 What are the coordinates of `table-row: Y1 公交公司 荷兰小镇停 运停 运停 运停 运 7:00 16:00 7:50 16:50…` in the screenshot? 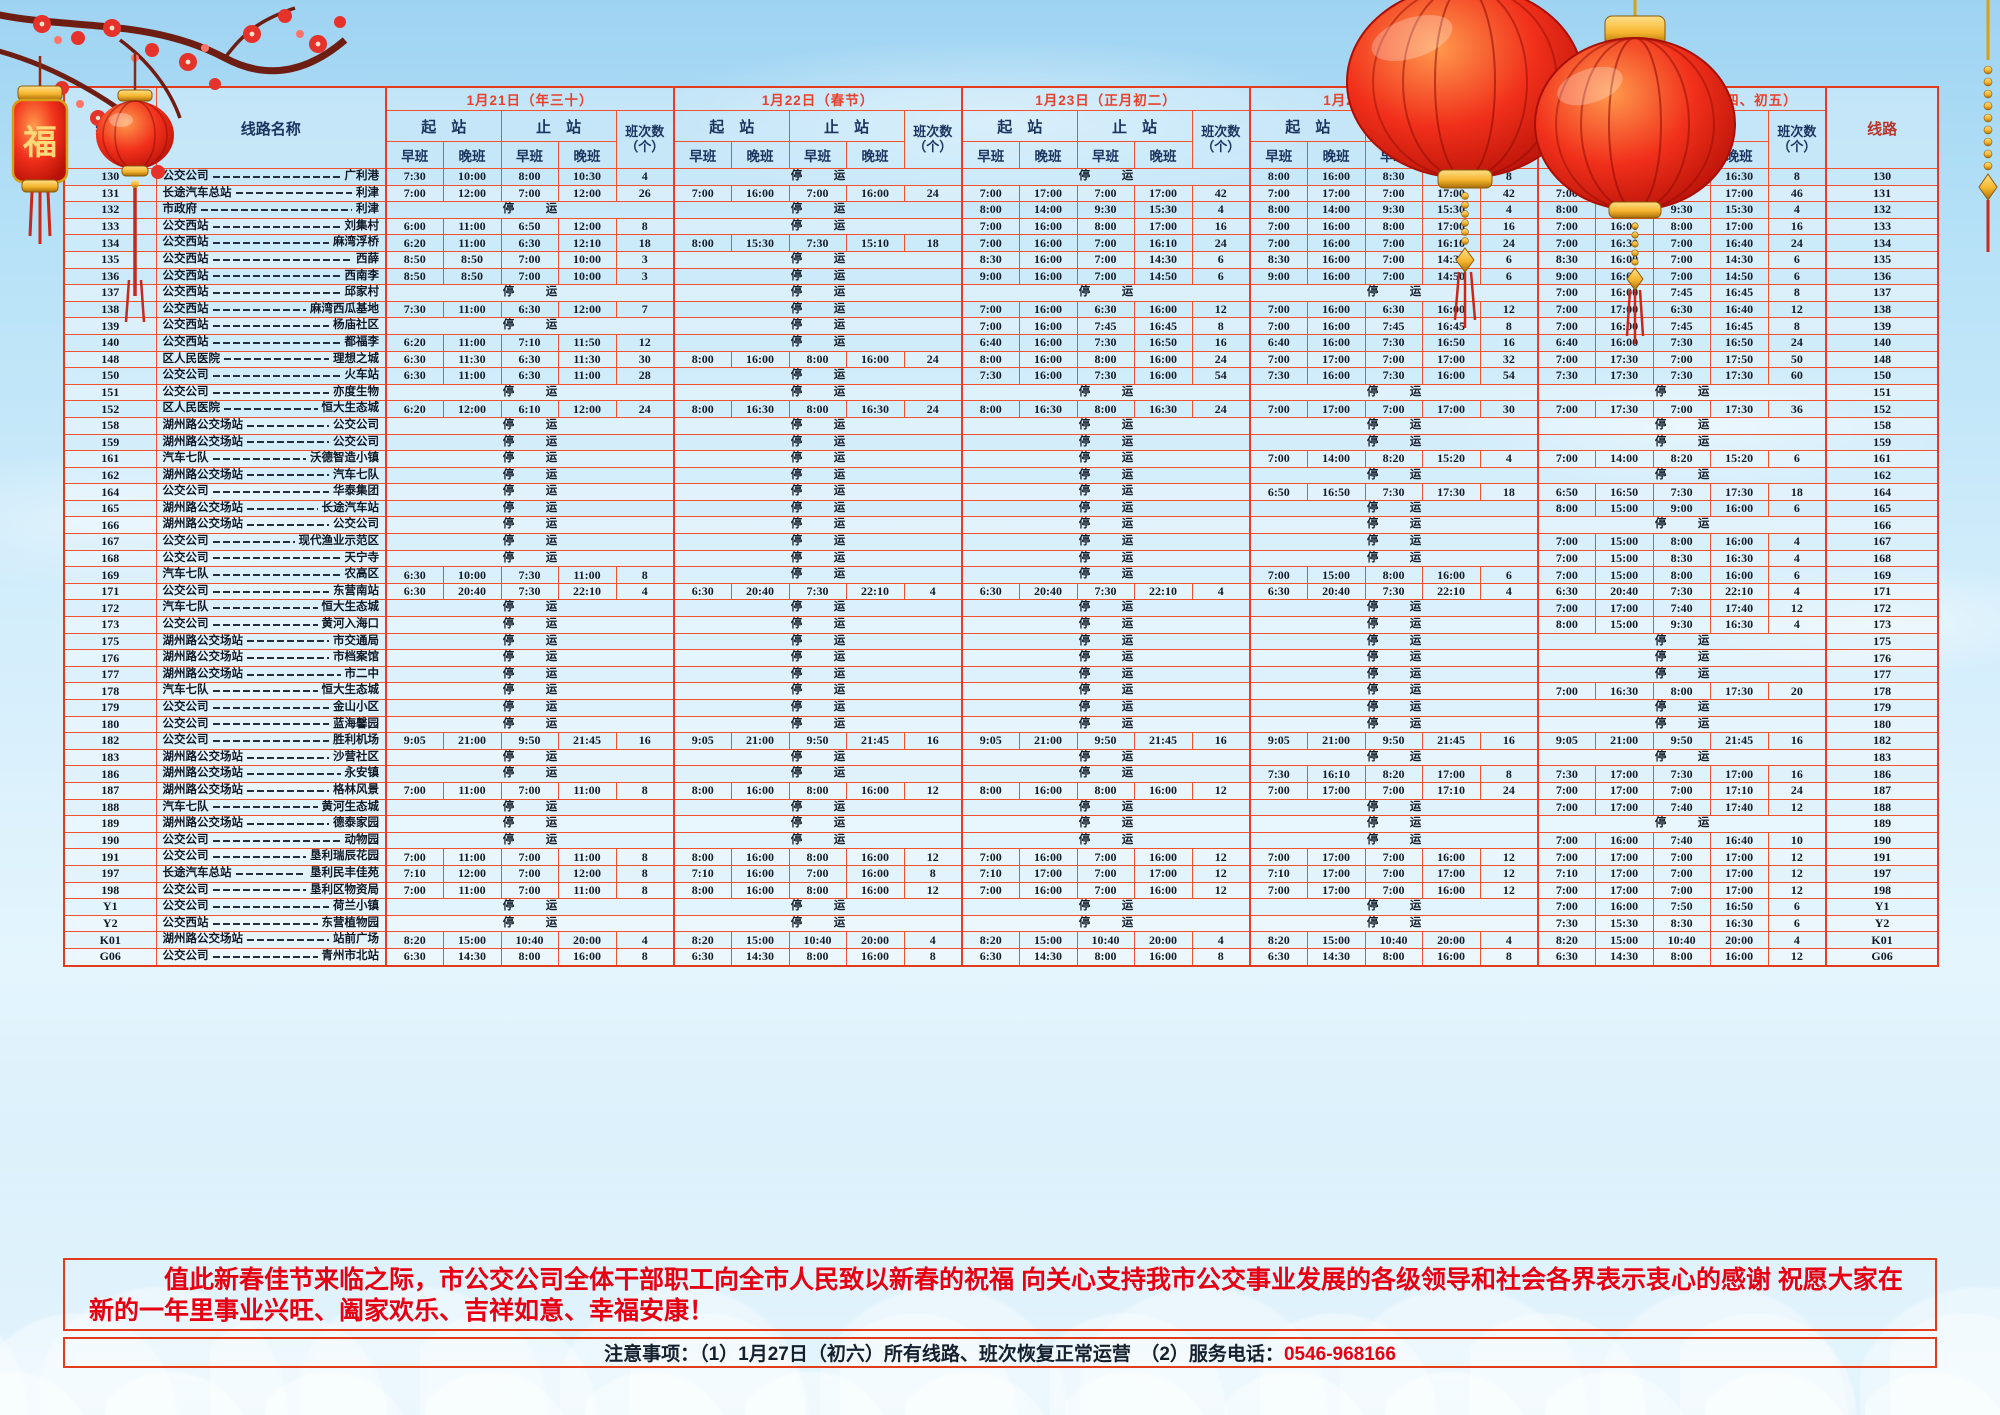 It's located at (1001, 907).